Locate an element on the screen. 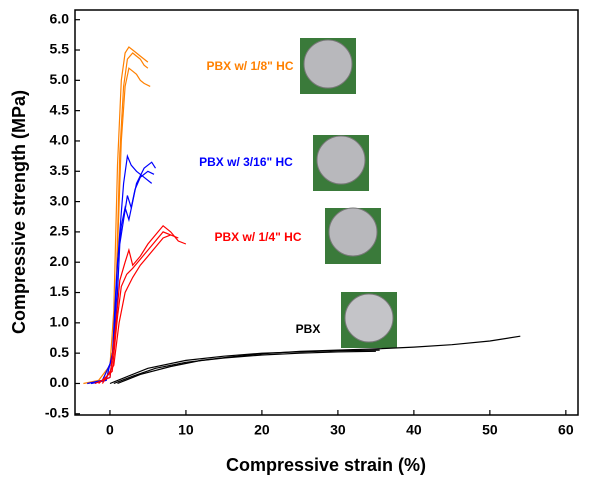  curve-label: PBX w/ 1/4" HC is located at coordinates (257, 237).